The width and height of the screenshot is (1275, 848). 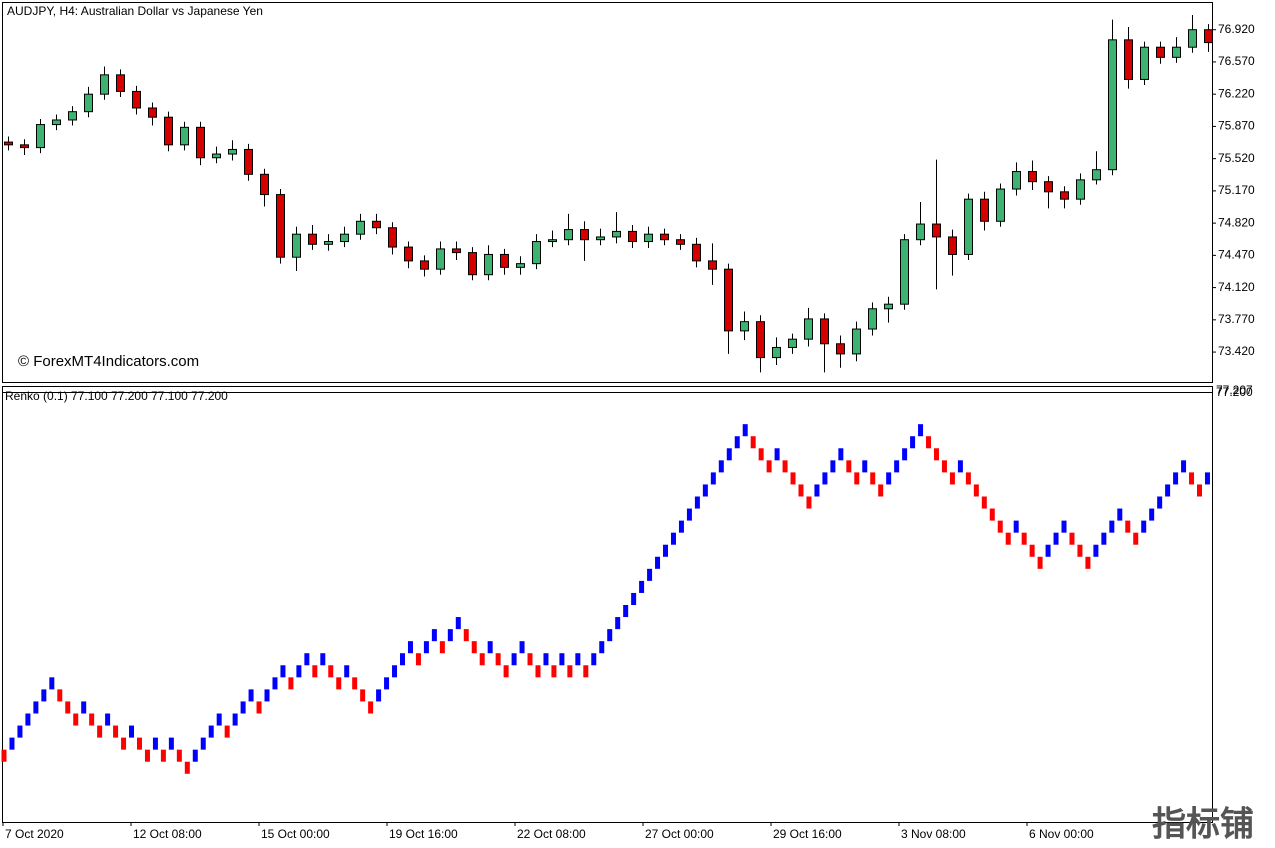 I want to click on watermark: 指标铺, so click(x=1203, y=825).